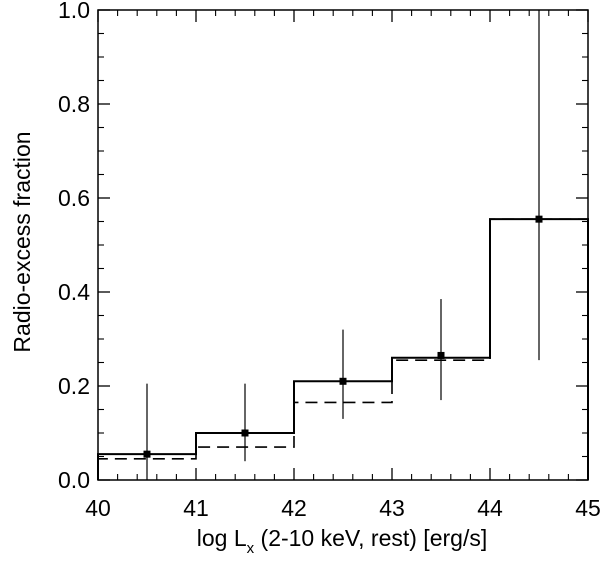 The image size is (600, 567). Describe the element at coordinates (74, 292) in the screenshot. I see `y-tick-label: 0.4` at that location.